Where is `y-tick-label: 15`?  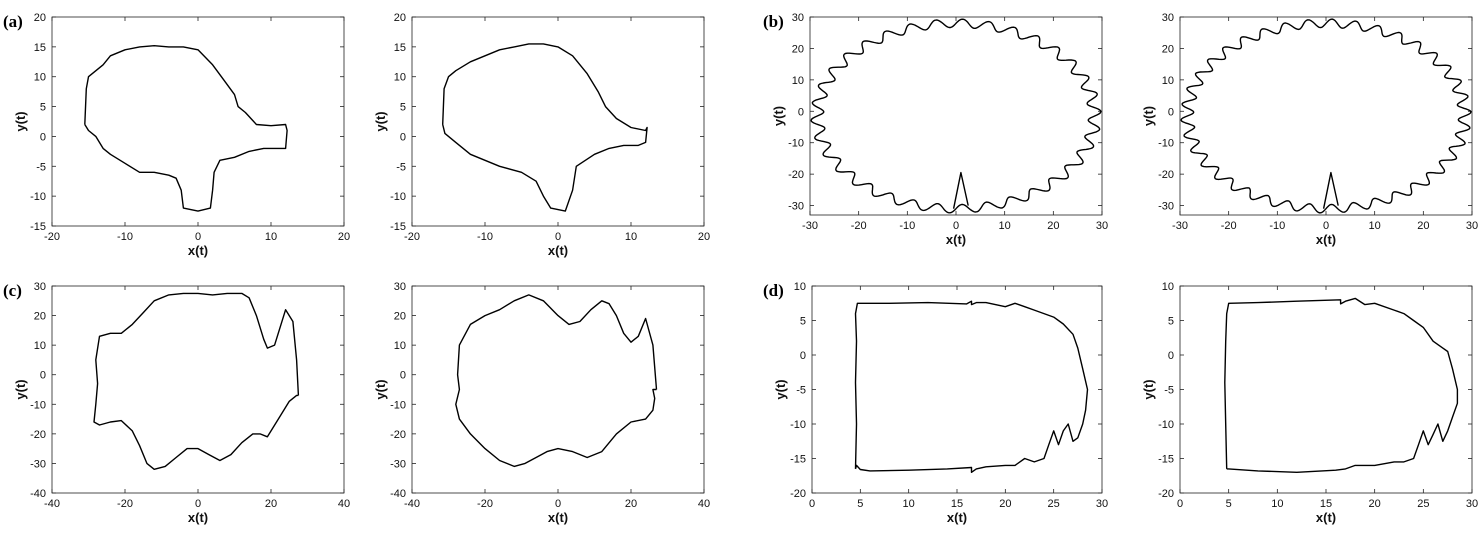
y-tick-label: 15 is located at coordinates (400, 48).